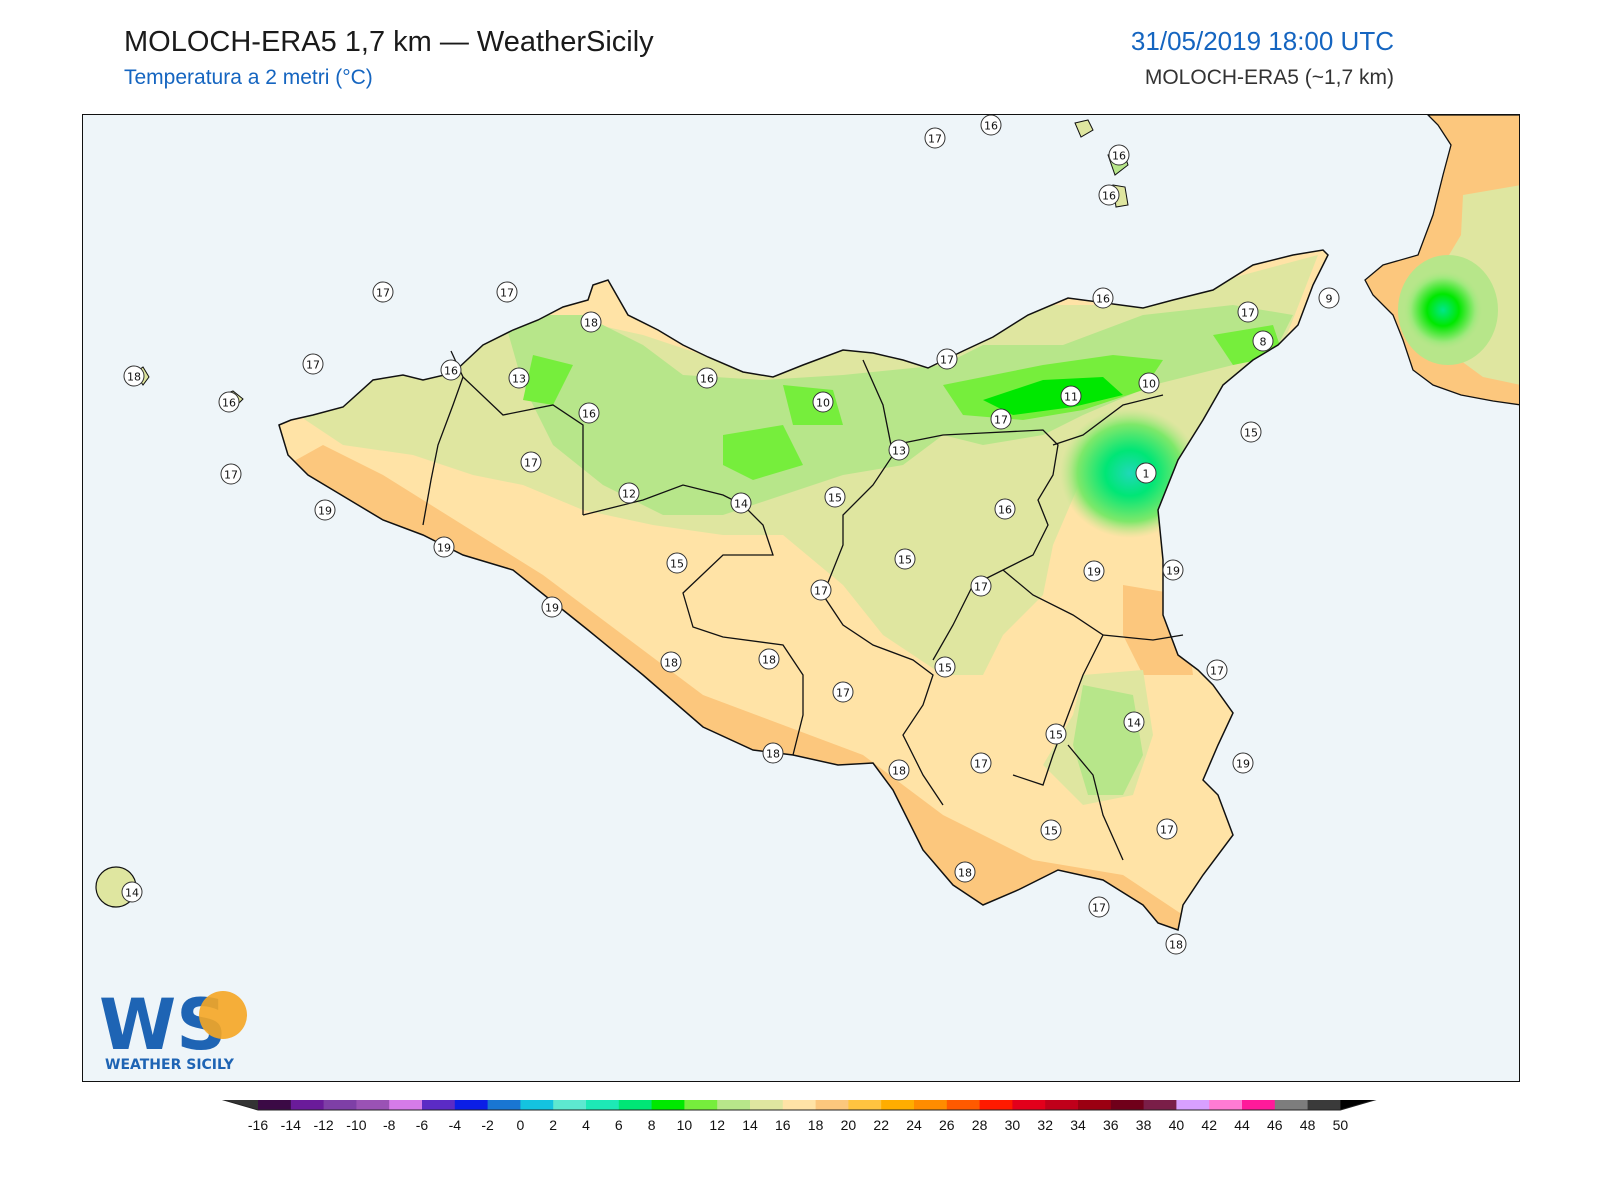 This screenshot has height=1200, width=1600. Describe the element at coordinates (1275, 1125) in the screenshot. I see `colorbar-tick-label: 46` at that location.